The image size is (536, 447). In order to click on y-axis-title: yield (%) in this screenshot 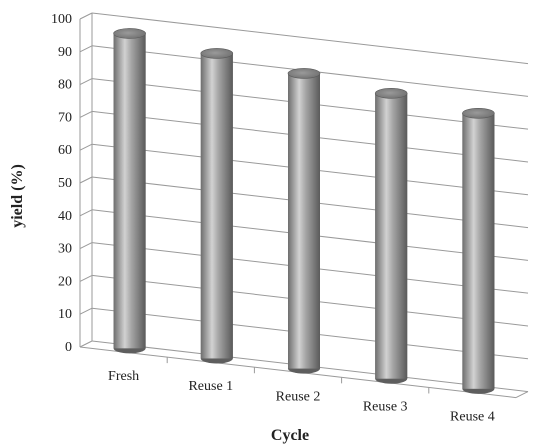, I will do `click(17, 196)`.